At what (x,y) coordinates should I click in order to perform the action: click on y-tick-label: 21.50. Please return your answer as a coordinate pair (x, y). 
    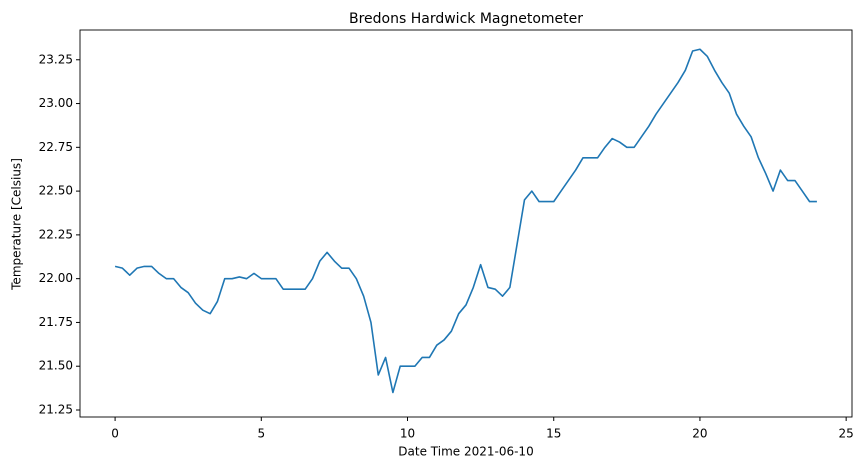
    Looking at the image, I should click on (56, 366).